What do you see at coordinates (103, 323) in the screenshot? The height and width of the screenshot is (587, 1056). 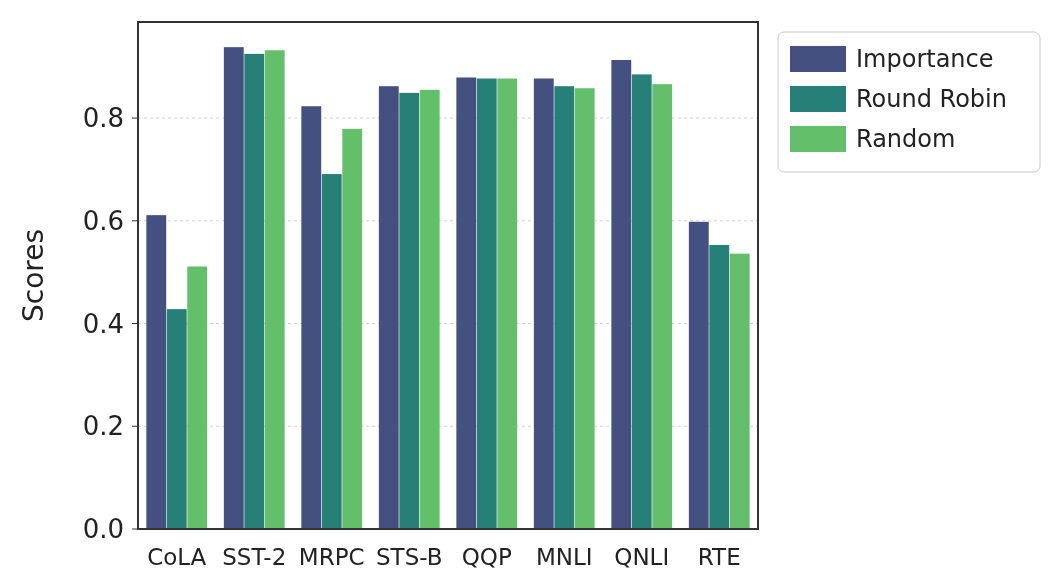 I see `y-tick-label: 0.4` at bounding box center [103, 323].